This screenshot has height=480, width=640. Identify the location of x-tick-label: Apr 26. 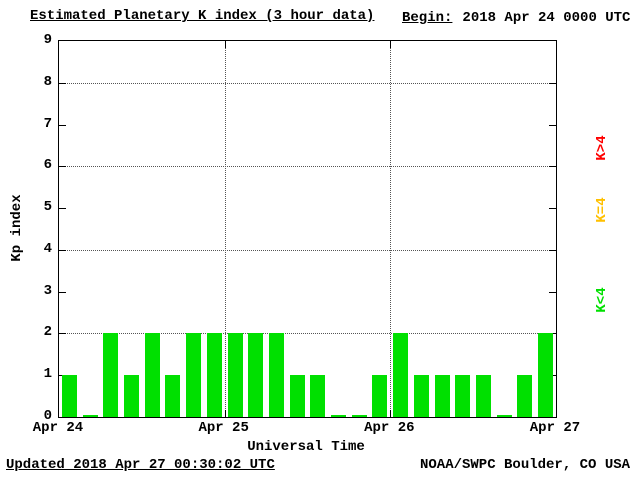
(389, 428).